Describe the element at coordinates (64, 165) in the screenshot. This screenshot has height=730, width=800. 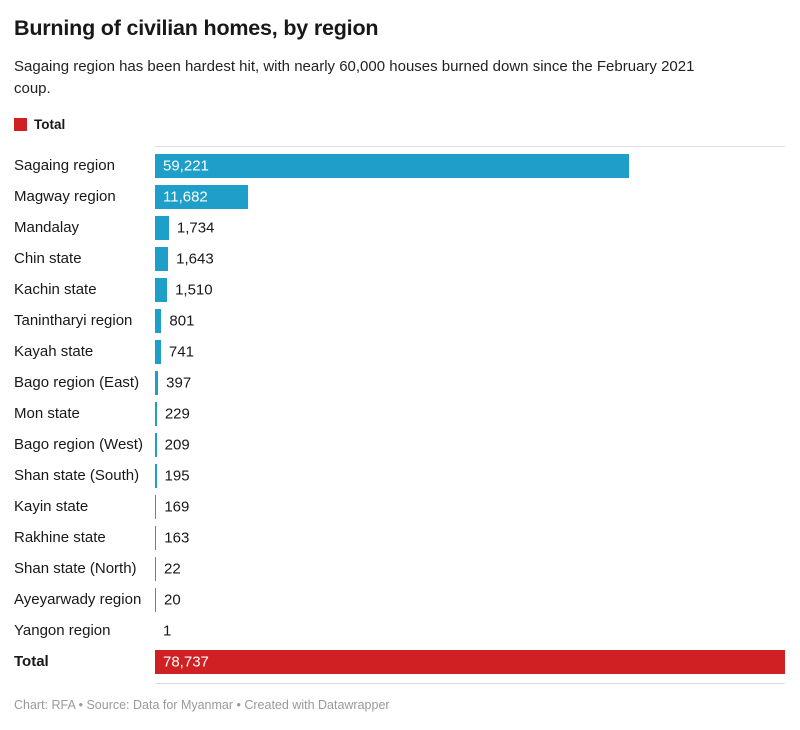
I see `row-label: Sagaing region` at that location.